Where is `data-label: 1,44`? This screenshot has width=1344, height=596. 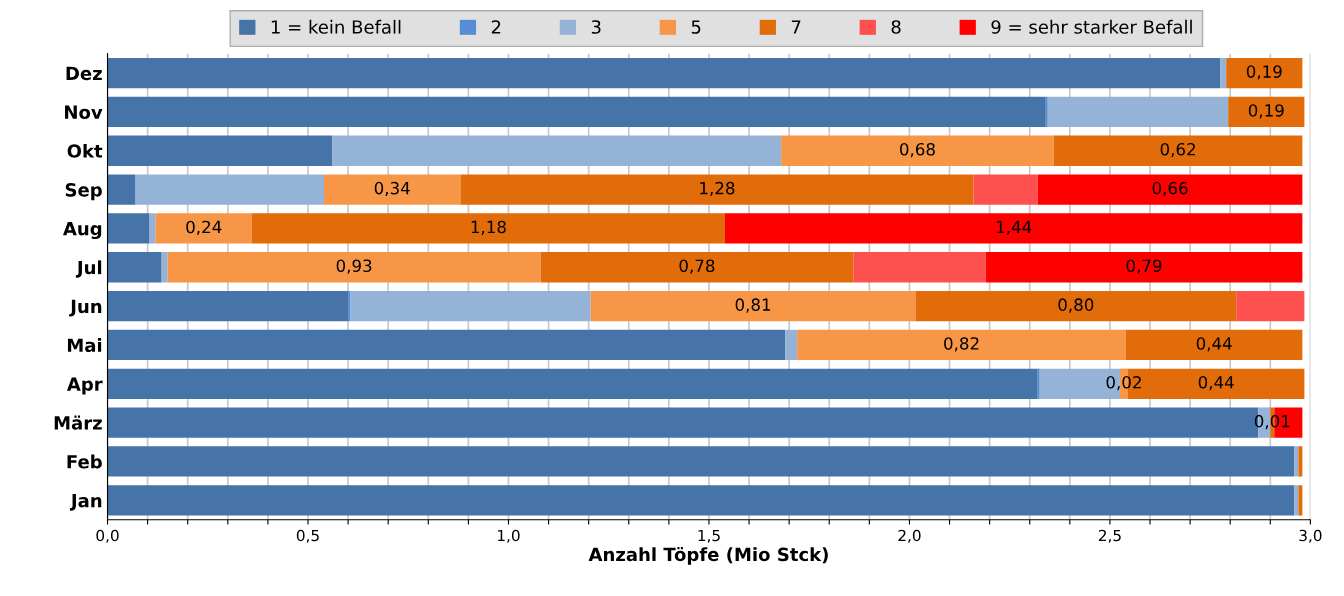
data-label: 1,44 is located at coordinates (1014, 227).